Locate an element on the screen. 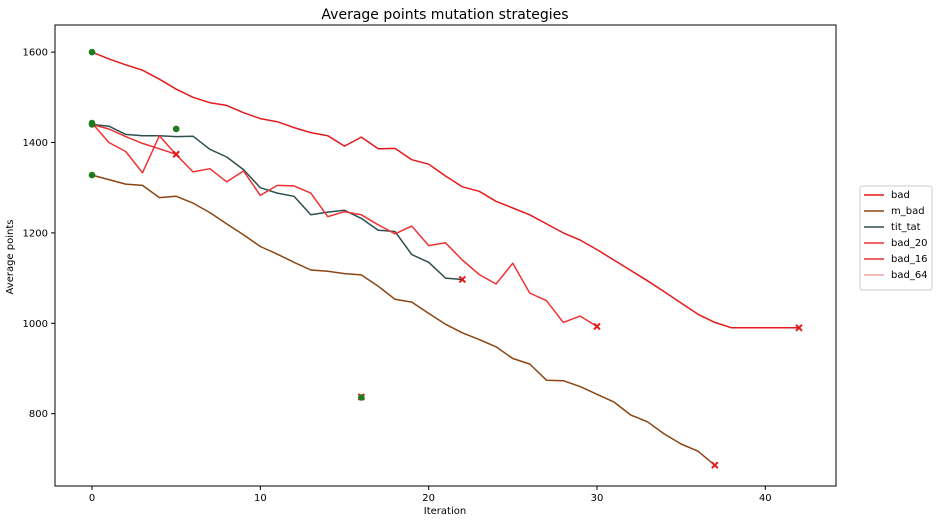 Image resolution: width=937 pixels, height=524 pixels. legend-box is located at coordinates (896, 238).